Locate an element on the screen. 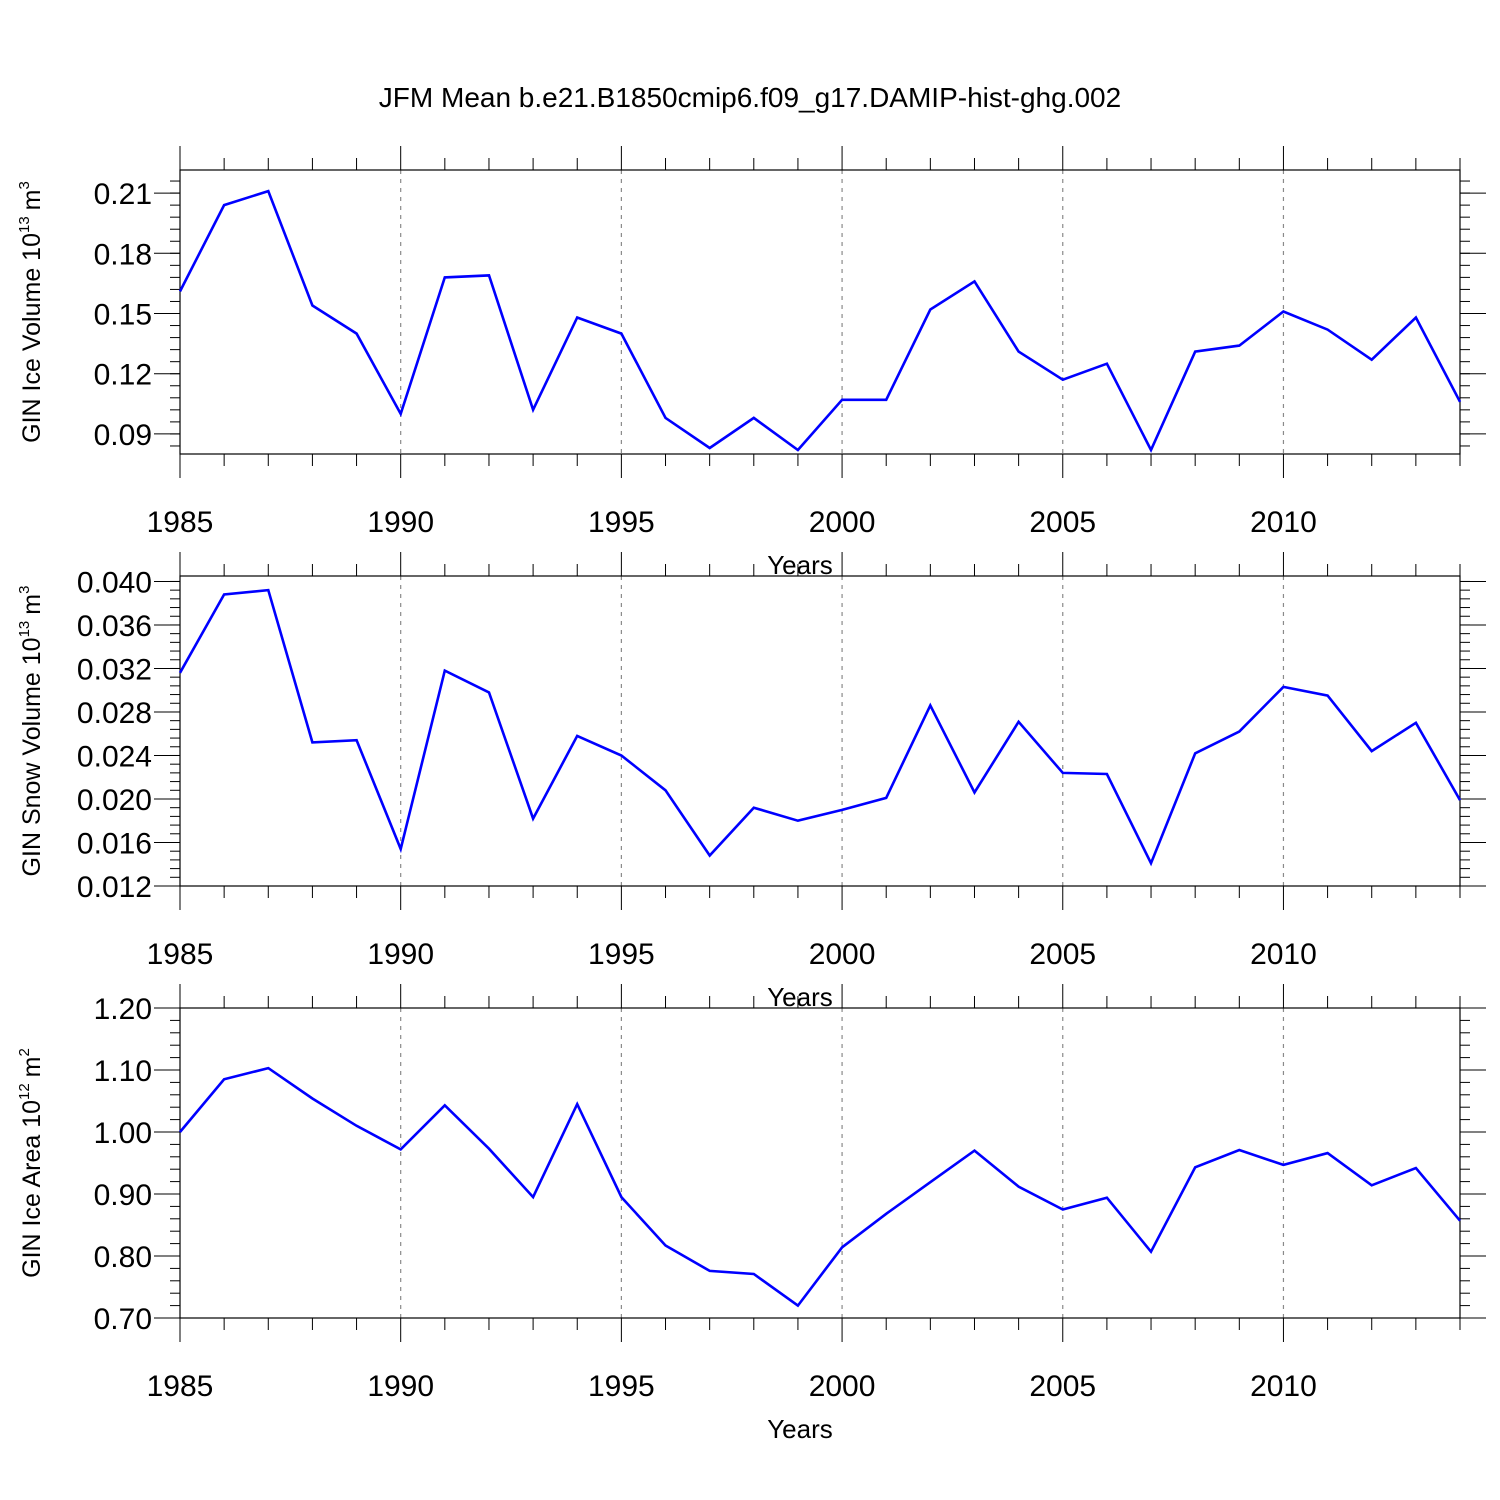 Image resolution: width=1500 pixels, height=1500 pixels. ice-area-y-tick-label: 1.00 is located at coordinates (123, 1133).